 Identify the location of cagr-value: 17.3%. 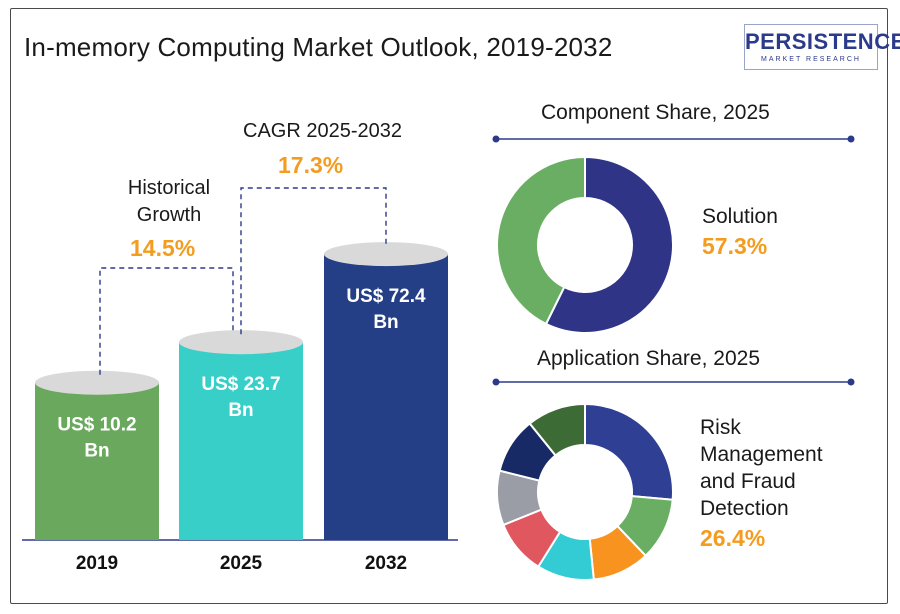
(311, 165).